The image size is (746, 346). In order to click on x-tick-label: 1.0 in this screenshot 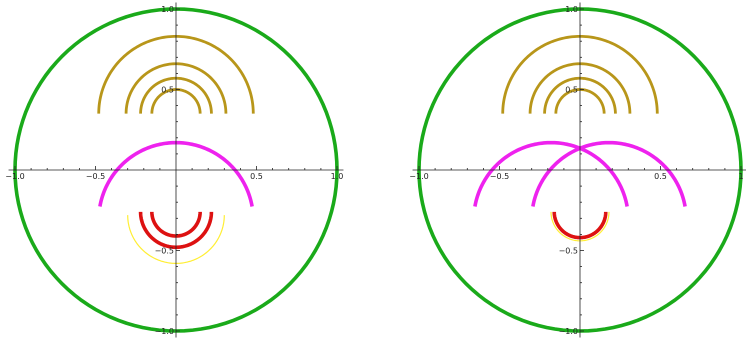, I will do `click(337, 176)`.